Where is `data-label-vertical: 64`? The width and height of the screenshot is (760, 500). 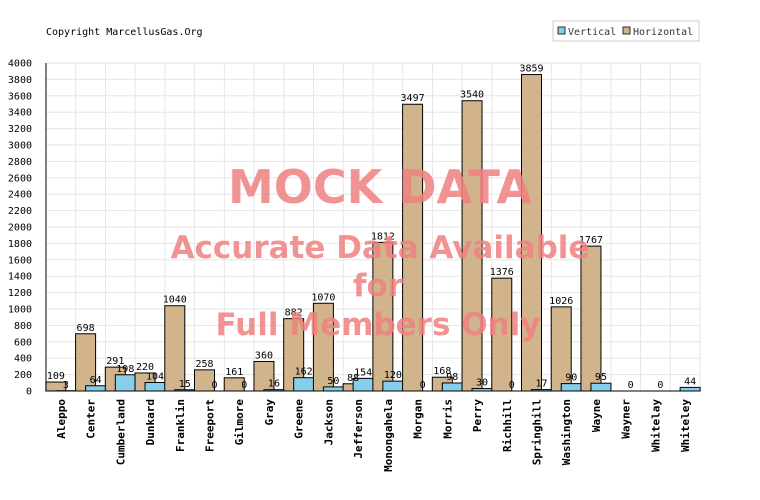 data-label-vertical: 64 is located at coordinates (96, 380).